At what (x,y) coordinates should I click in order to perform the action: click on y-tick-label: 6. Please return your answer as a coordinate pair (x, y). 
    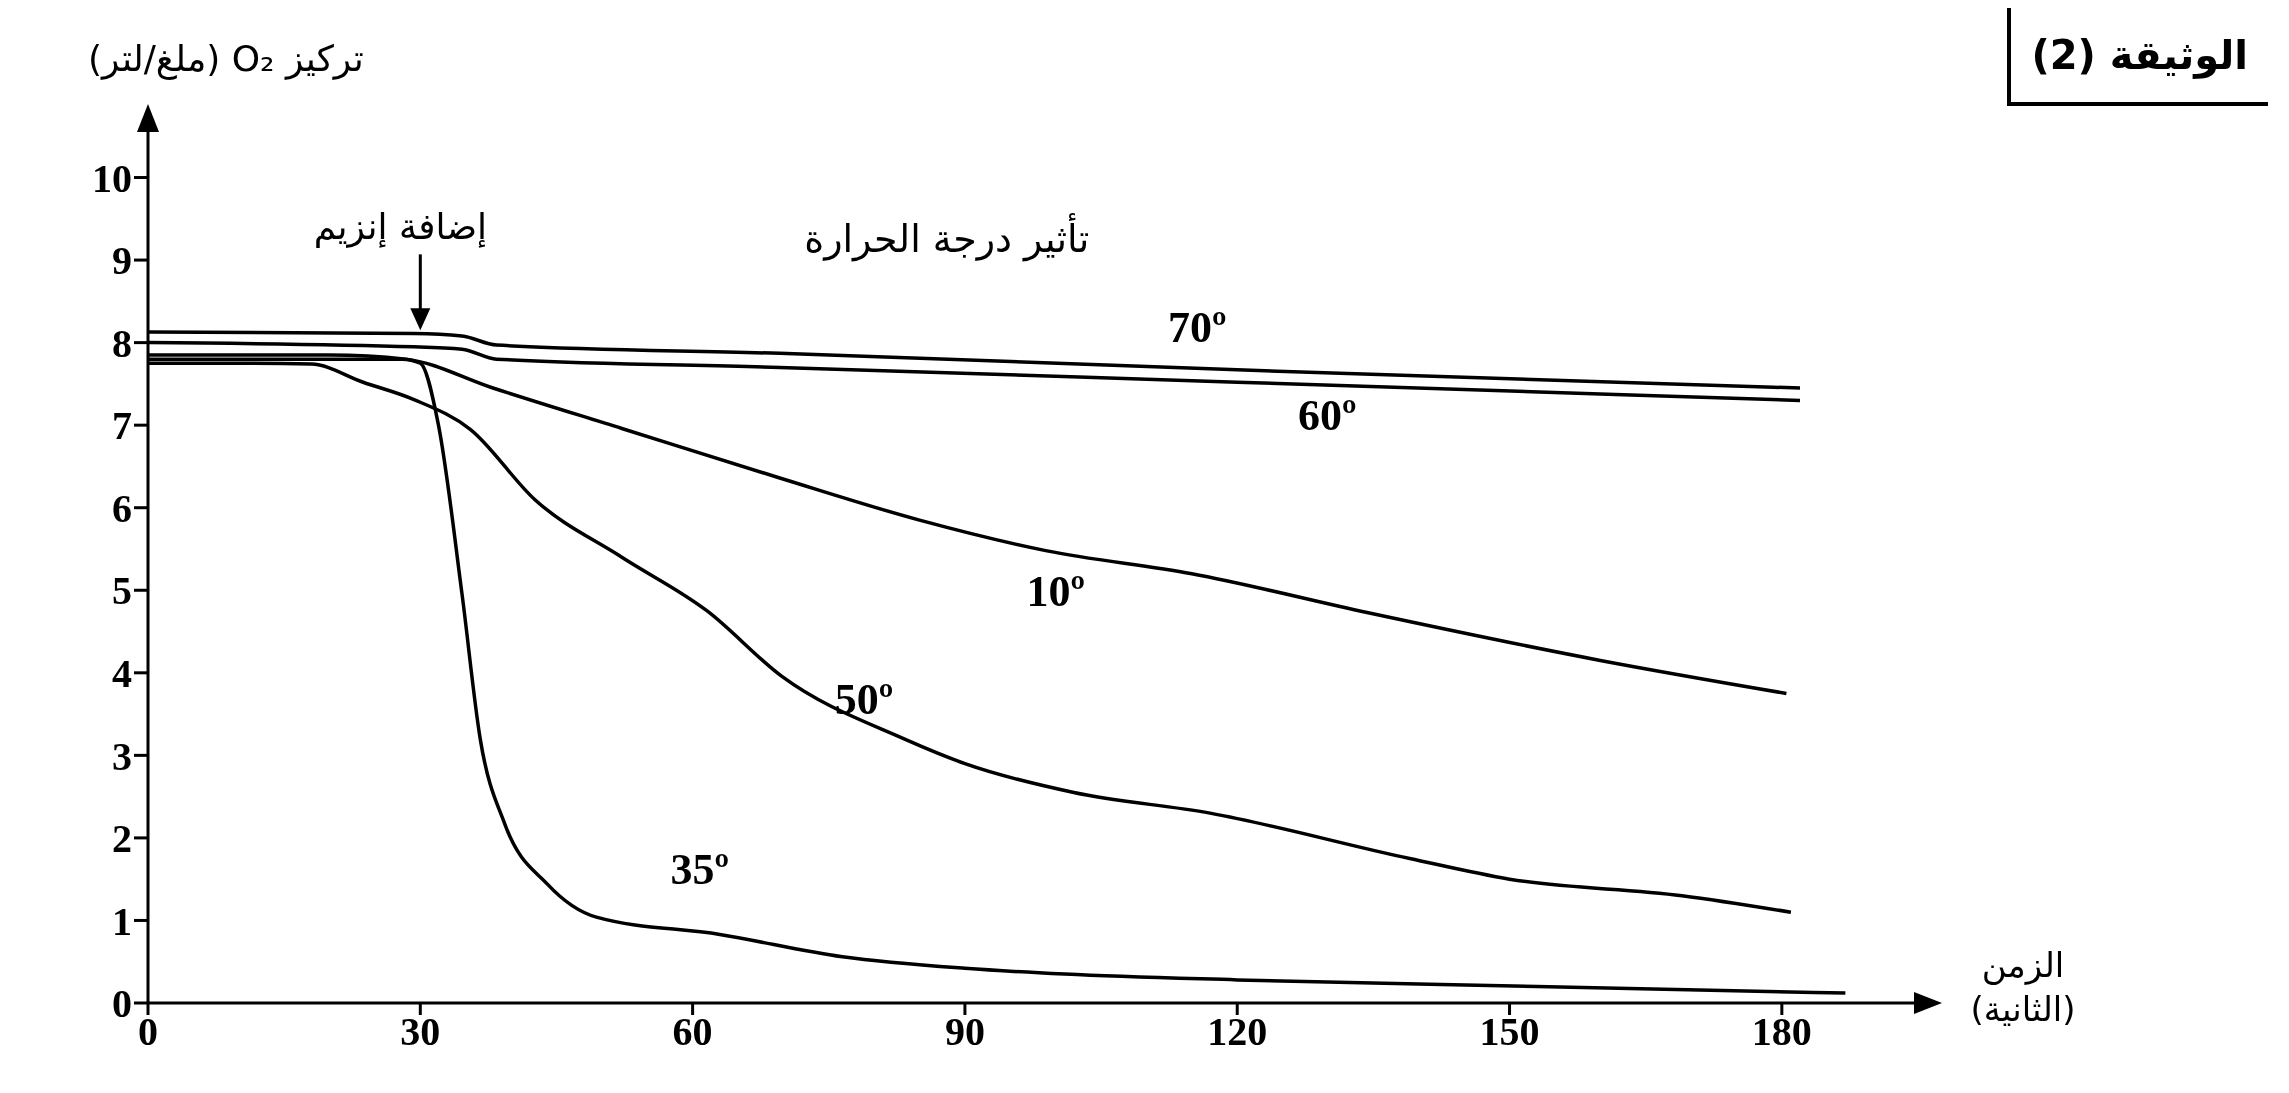
    Looking at the image, I should click on (122, 508).